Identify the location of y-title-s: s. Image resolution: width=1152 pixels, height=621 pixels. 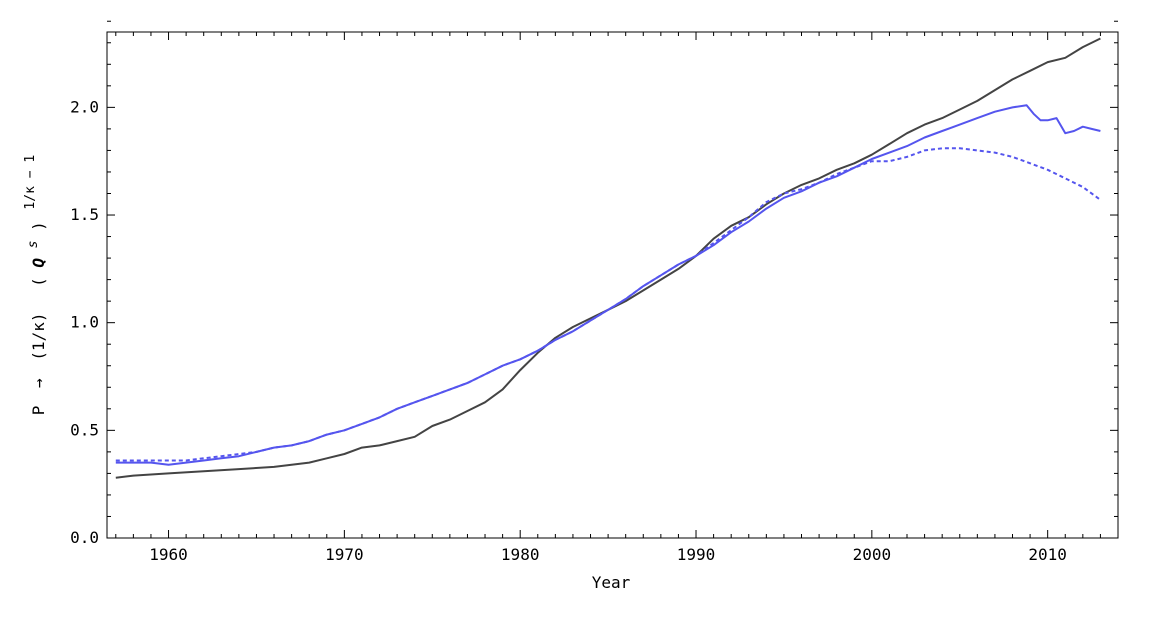
(33, 244).